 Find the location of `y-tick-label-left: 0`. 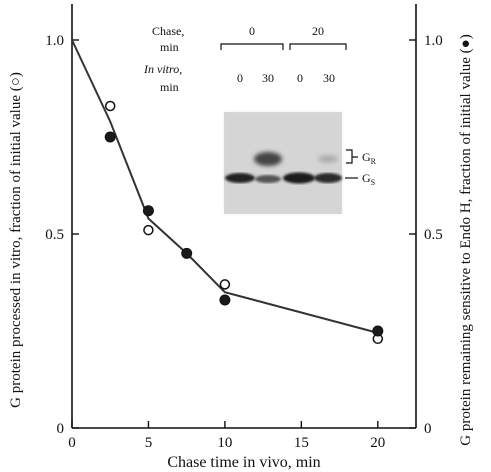

y-tick-label-left: 0 is located at coordinates (61, 429).